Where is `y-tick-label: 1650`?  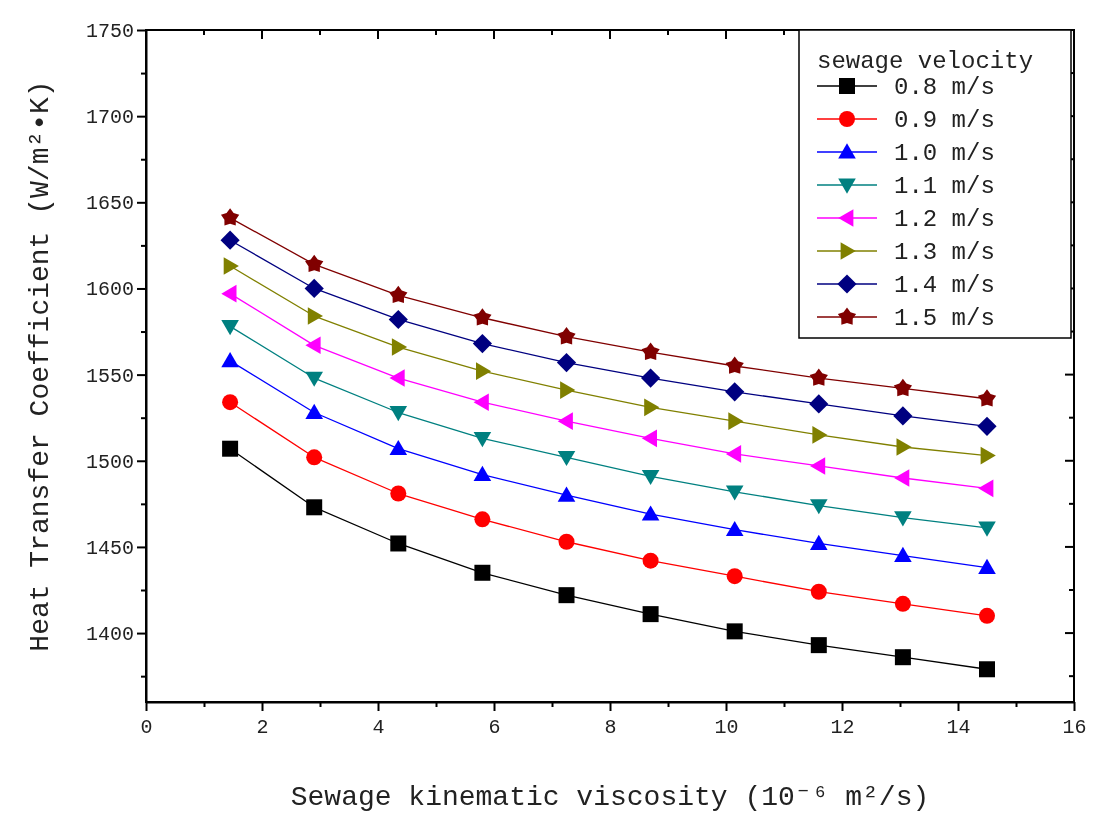
y-tick-label: 1650 is located at coordinates (109, 204).